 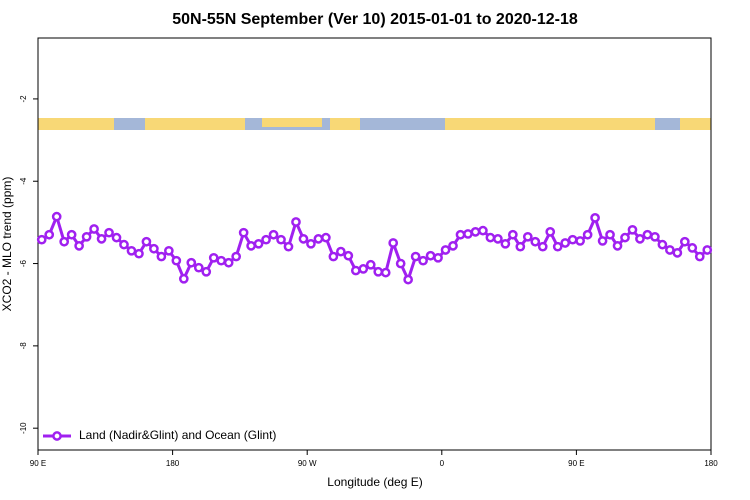 I want to click on x-tick-label: 0, so click(x=442, y=463).